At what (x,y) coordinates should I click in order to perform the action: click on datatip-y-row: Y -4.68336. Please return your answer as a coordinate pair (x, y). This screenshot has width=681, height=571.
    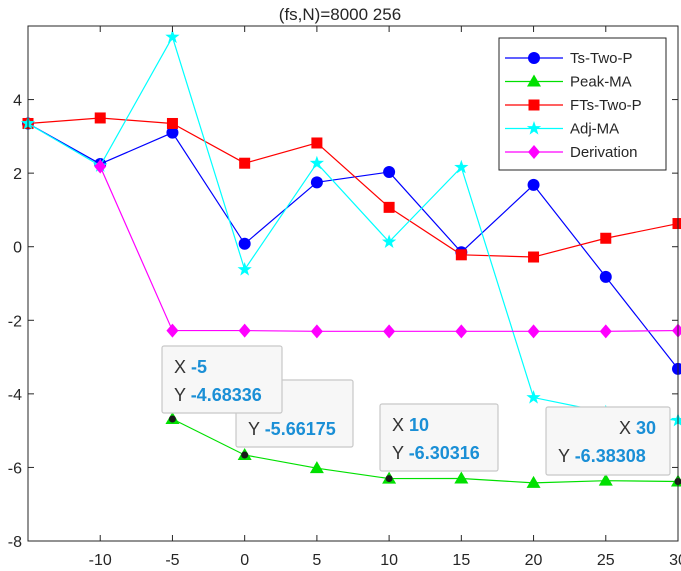
    Looking at the image, I should click on (218, 395).